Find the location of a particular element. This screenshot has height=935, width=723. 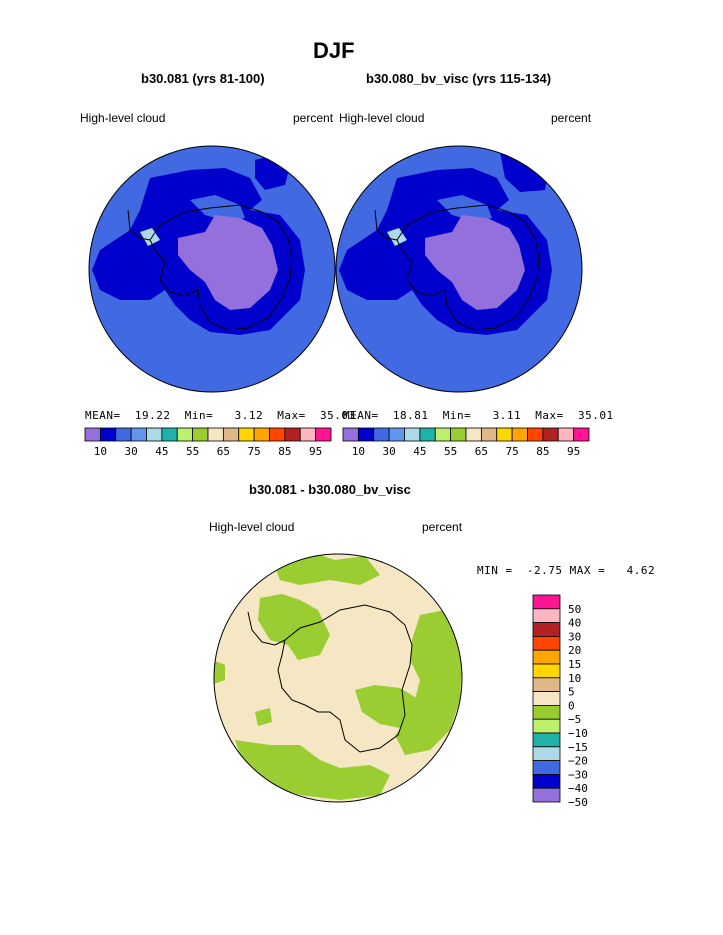

colorbar-tick-label: 45 is located at coordinates (161, 451).